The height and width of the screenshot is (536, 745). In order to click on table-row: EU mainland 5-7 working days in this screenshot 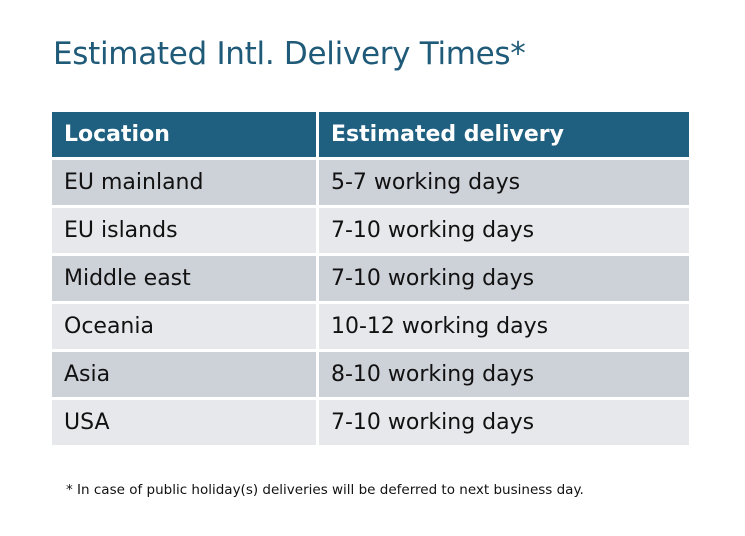, I will do `click(370, 182)`.